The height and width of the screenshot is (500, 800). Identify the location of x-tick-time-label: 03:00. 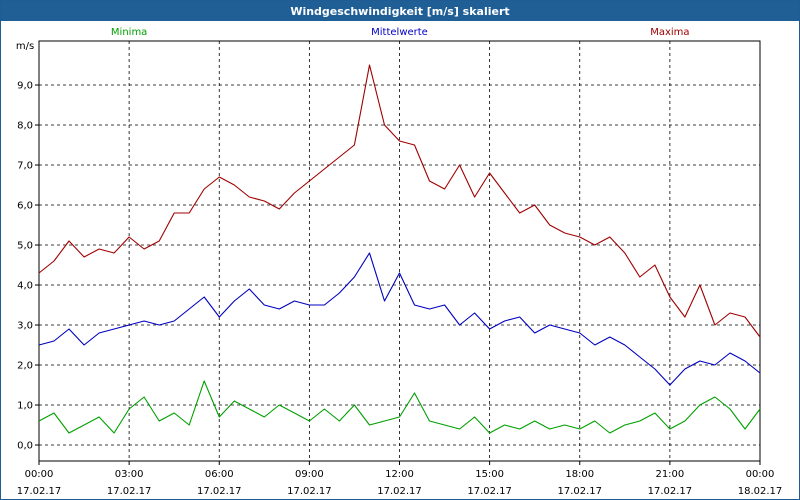
(129, 474).